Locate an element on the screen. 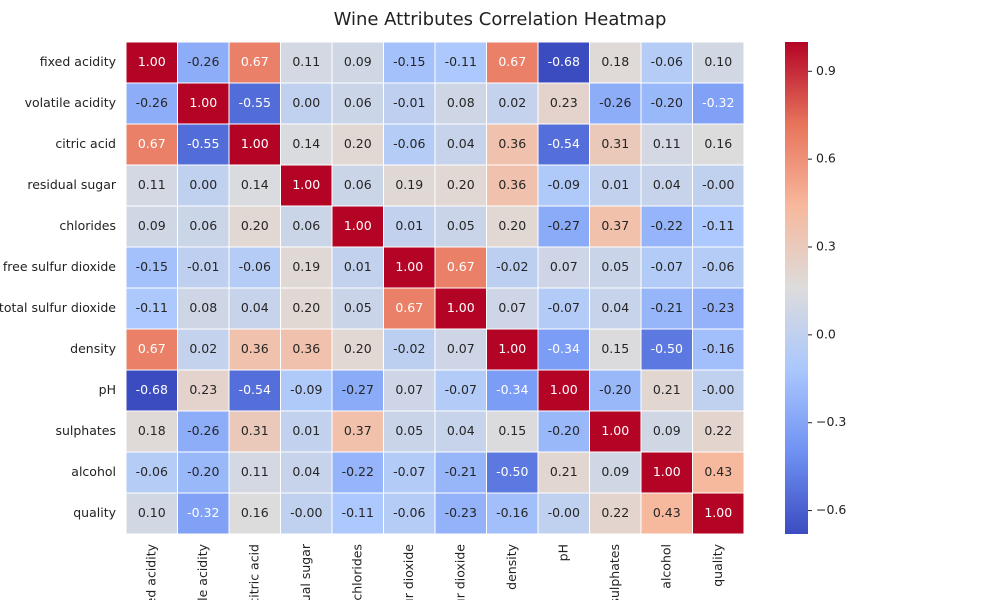  cell-label: -0.55 is located at coordinates (255, 102).